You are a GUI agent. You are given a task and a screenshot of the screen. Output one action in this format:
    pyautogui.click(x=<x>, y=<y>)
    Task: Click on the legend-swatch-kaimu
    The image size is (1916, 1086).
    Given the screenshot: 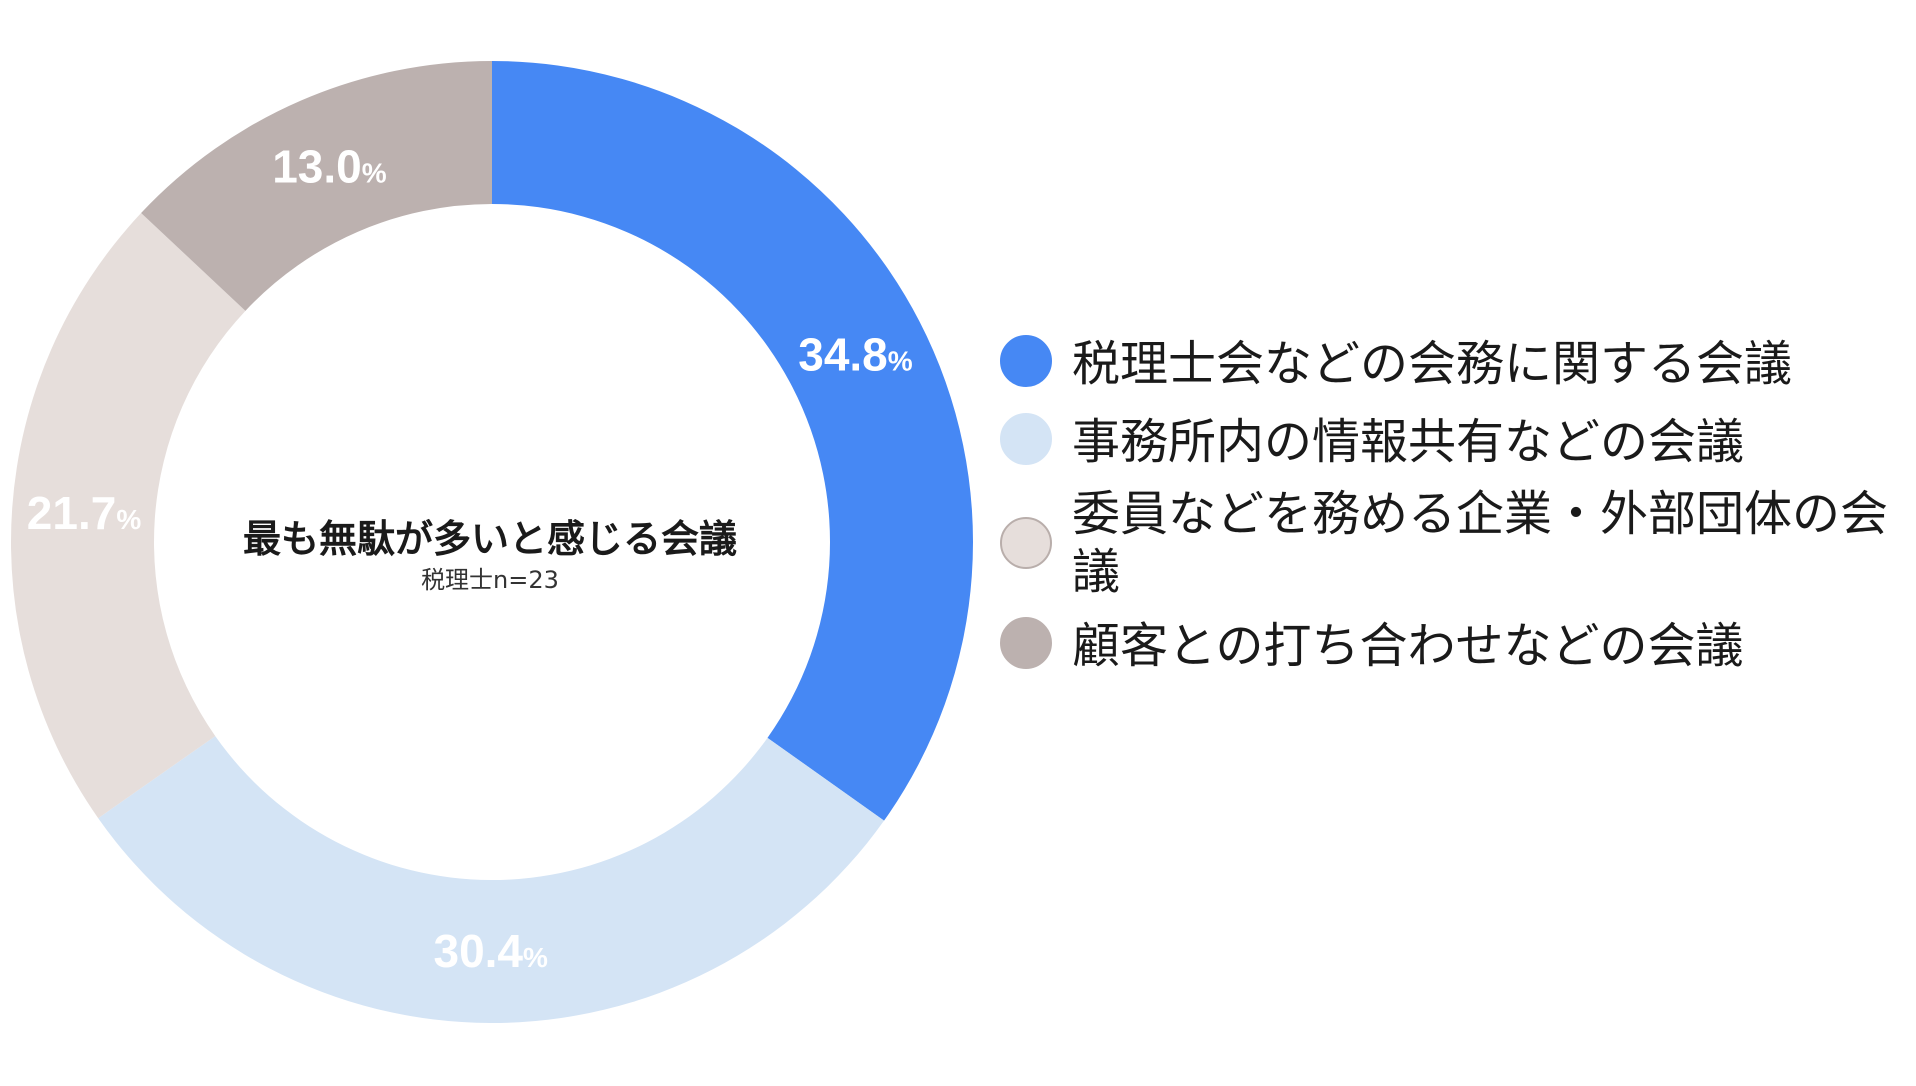 What is the action you would take?
    pyautogui.click(x=1026, y=361)
    